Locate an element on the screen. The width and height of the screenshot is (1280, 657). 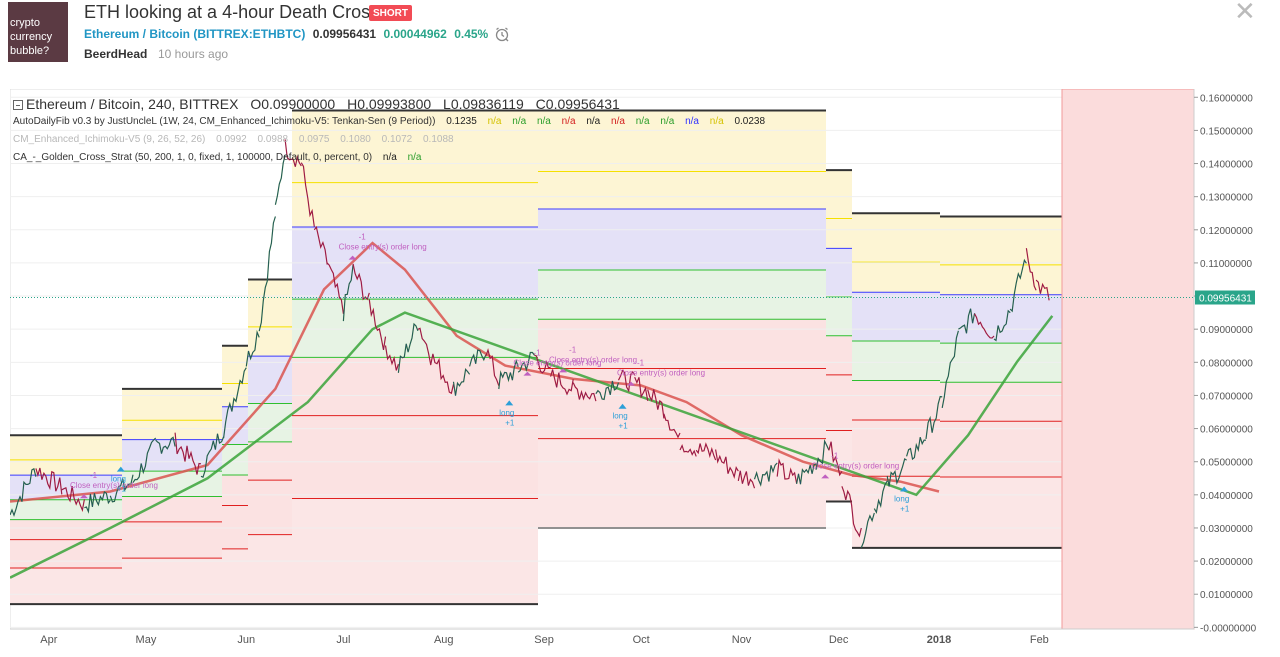
y-tick-label: 0.06000000 is located at coordinates (1226, 430).